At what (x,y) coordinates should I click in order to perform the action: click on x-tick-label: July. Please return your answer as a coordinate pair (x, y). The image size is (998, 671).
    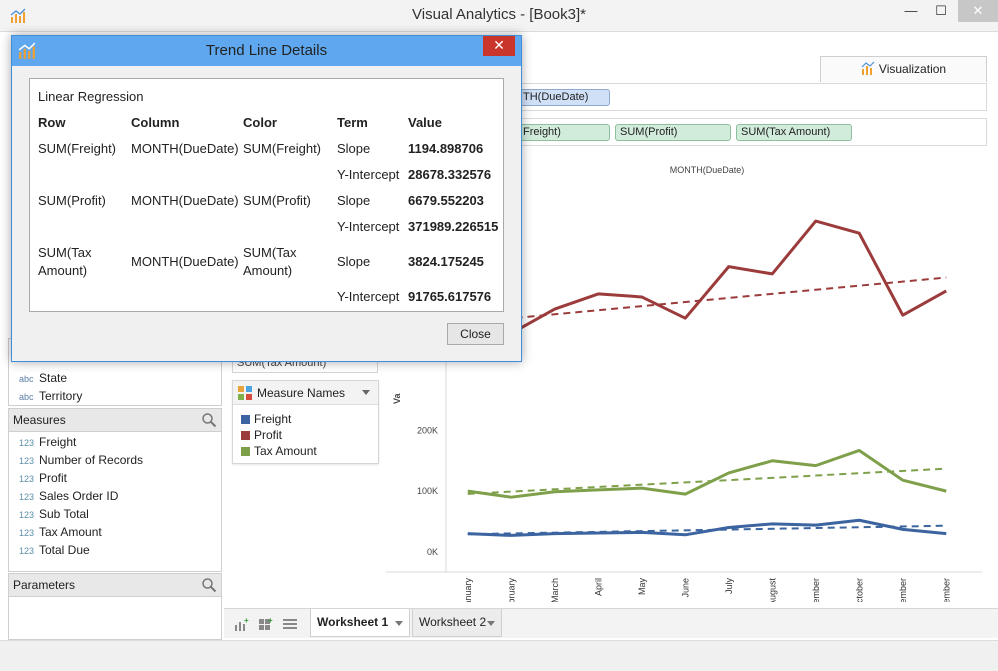
    Looking at the image, I should click on (729, 586).